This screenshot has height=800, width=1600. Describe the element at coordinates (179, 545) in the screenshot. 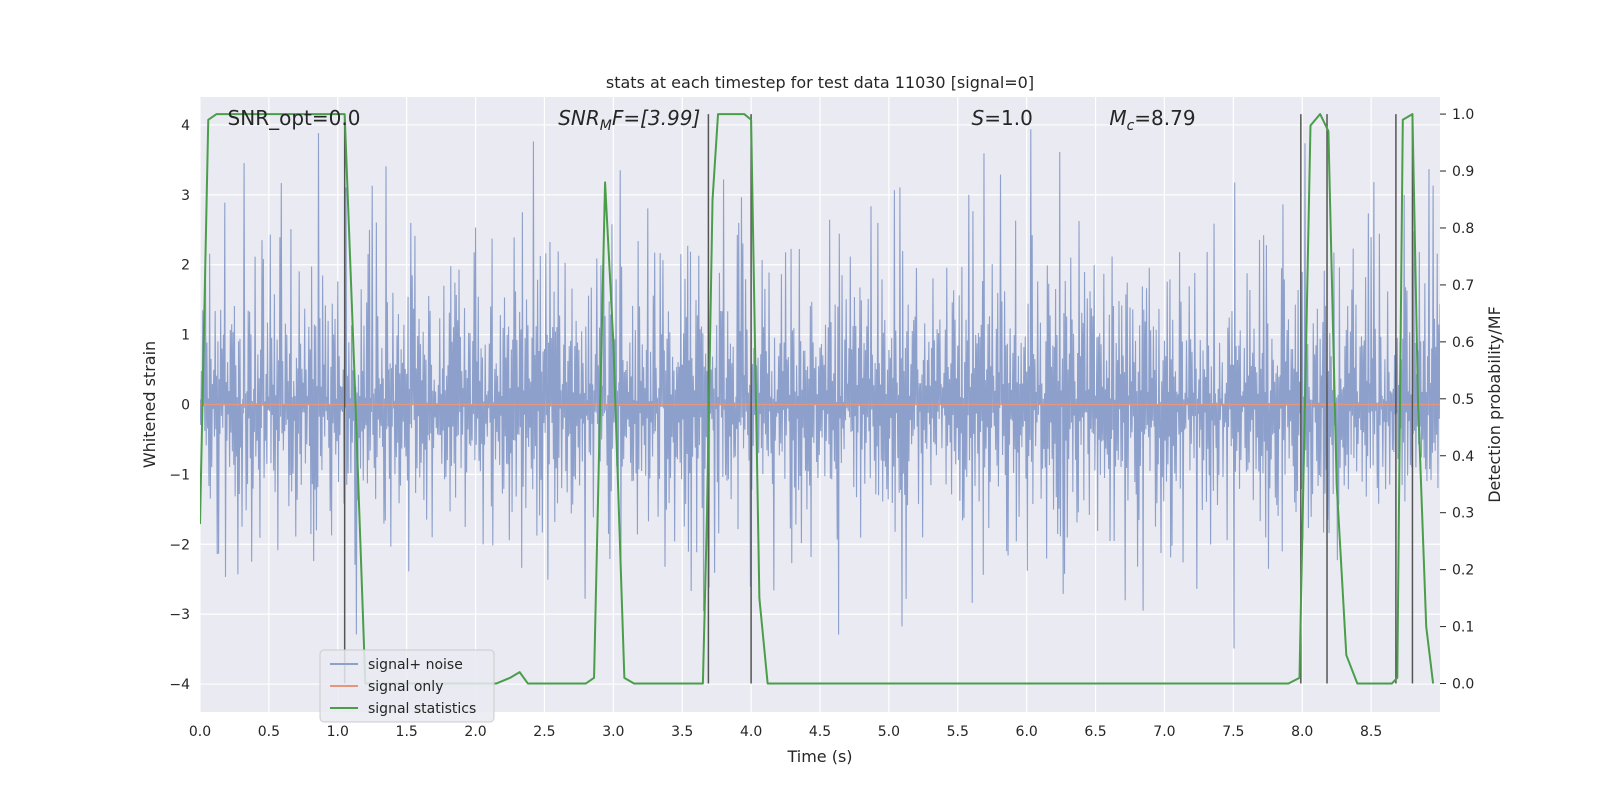

I see `y-tick-label: −2` at that location.